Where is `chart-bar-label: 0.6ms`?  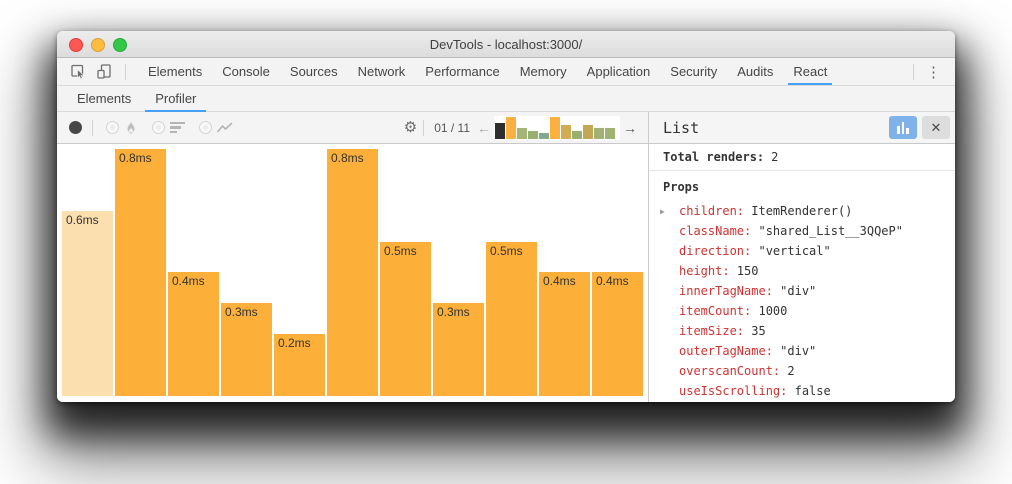 chart-bar-label: 0.6ms is located at coordinates (82, 220).